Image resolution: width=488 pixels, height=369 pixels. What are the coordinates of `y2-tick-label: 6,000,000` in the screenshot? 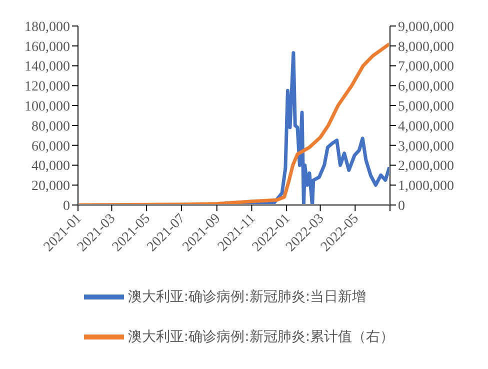 It's located at (426, 87).